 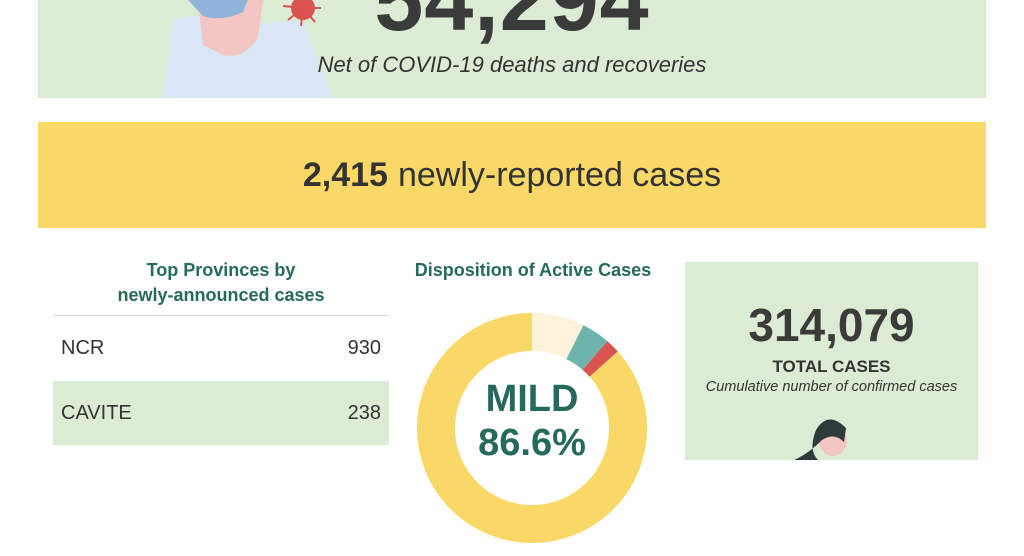 What do you see at coordinates (532, 399) in the screenshot?
I see `donut-center-label: MILD` at bounding box center [532, 399].